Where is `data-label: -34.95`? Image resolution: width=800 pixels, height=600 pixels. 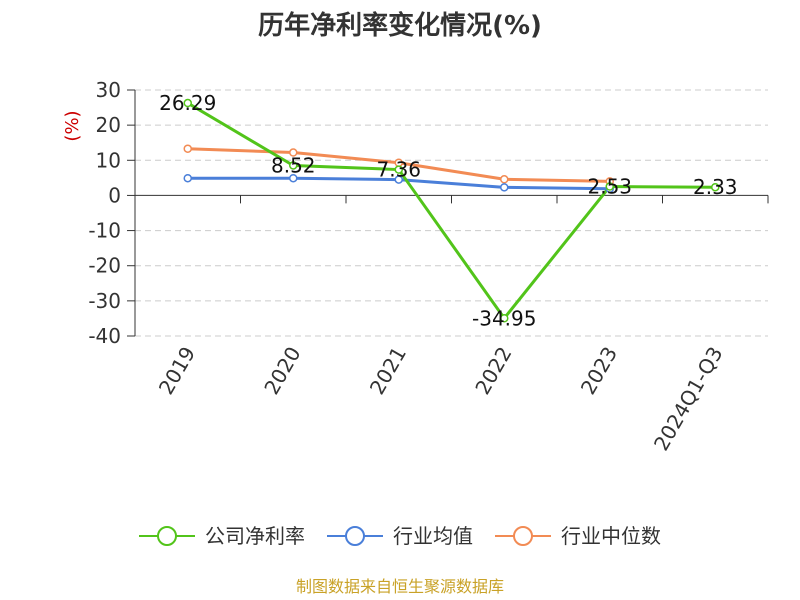 data-label: -34.95 is located at coordinates (504, 318).